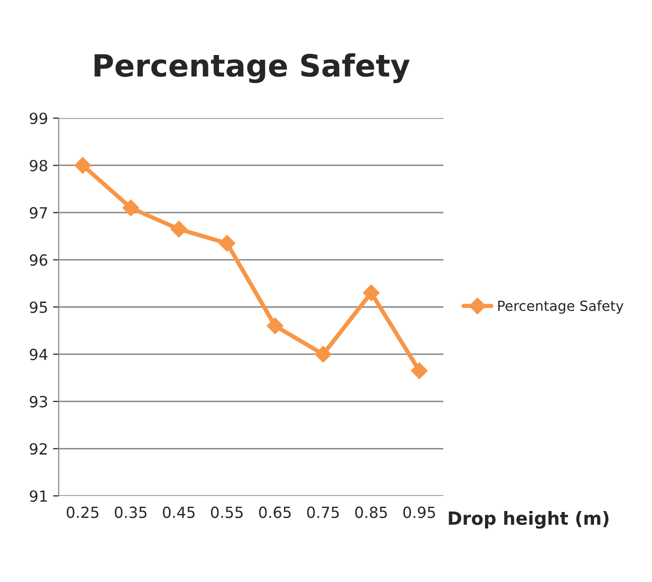 Image resolution: width=652 pixels, height=582 pixels. Describe the element at coordinates (130, 512) in the screenshot. I see `x-tick-label: 0.35` at that location.